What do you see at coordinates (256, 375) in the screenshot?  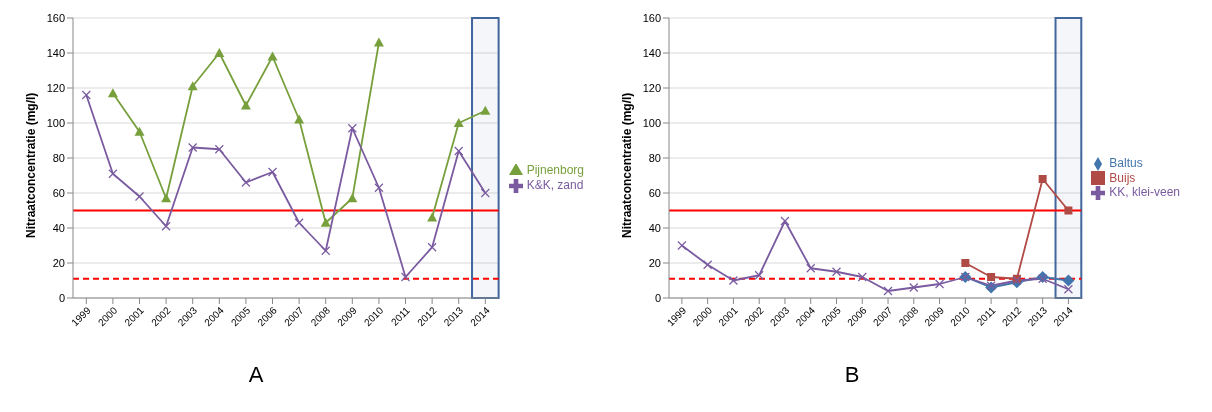 I see `text: A` at bounding box center [256, 375].